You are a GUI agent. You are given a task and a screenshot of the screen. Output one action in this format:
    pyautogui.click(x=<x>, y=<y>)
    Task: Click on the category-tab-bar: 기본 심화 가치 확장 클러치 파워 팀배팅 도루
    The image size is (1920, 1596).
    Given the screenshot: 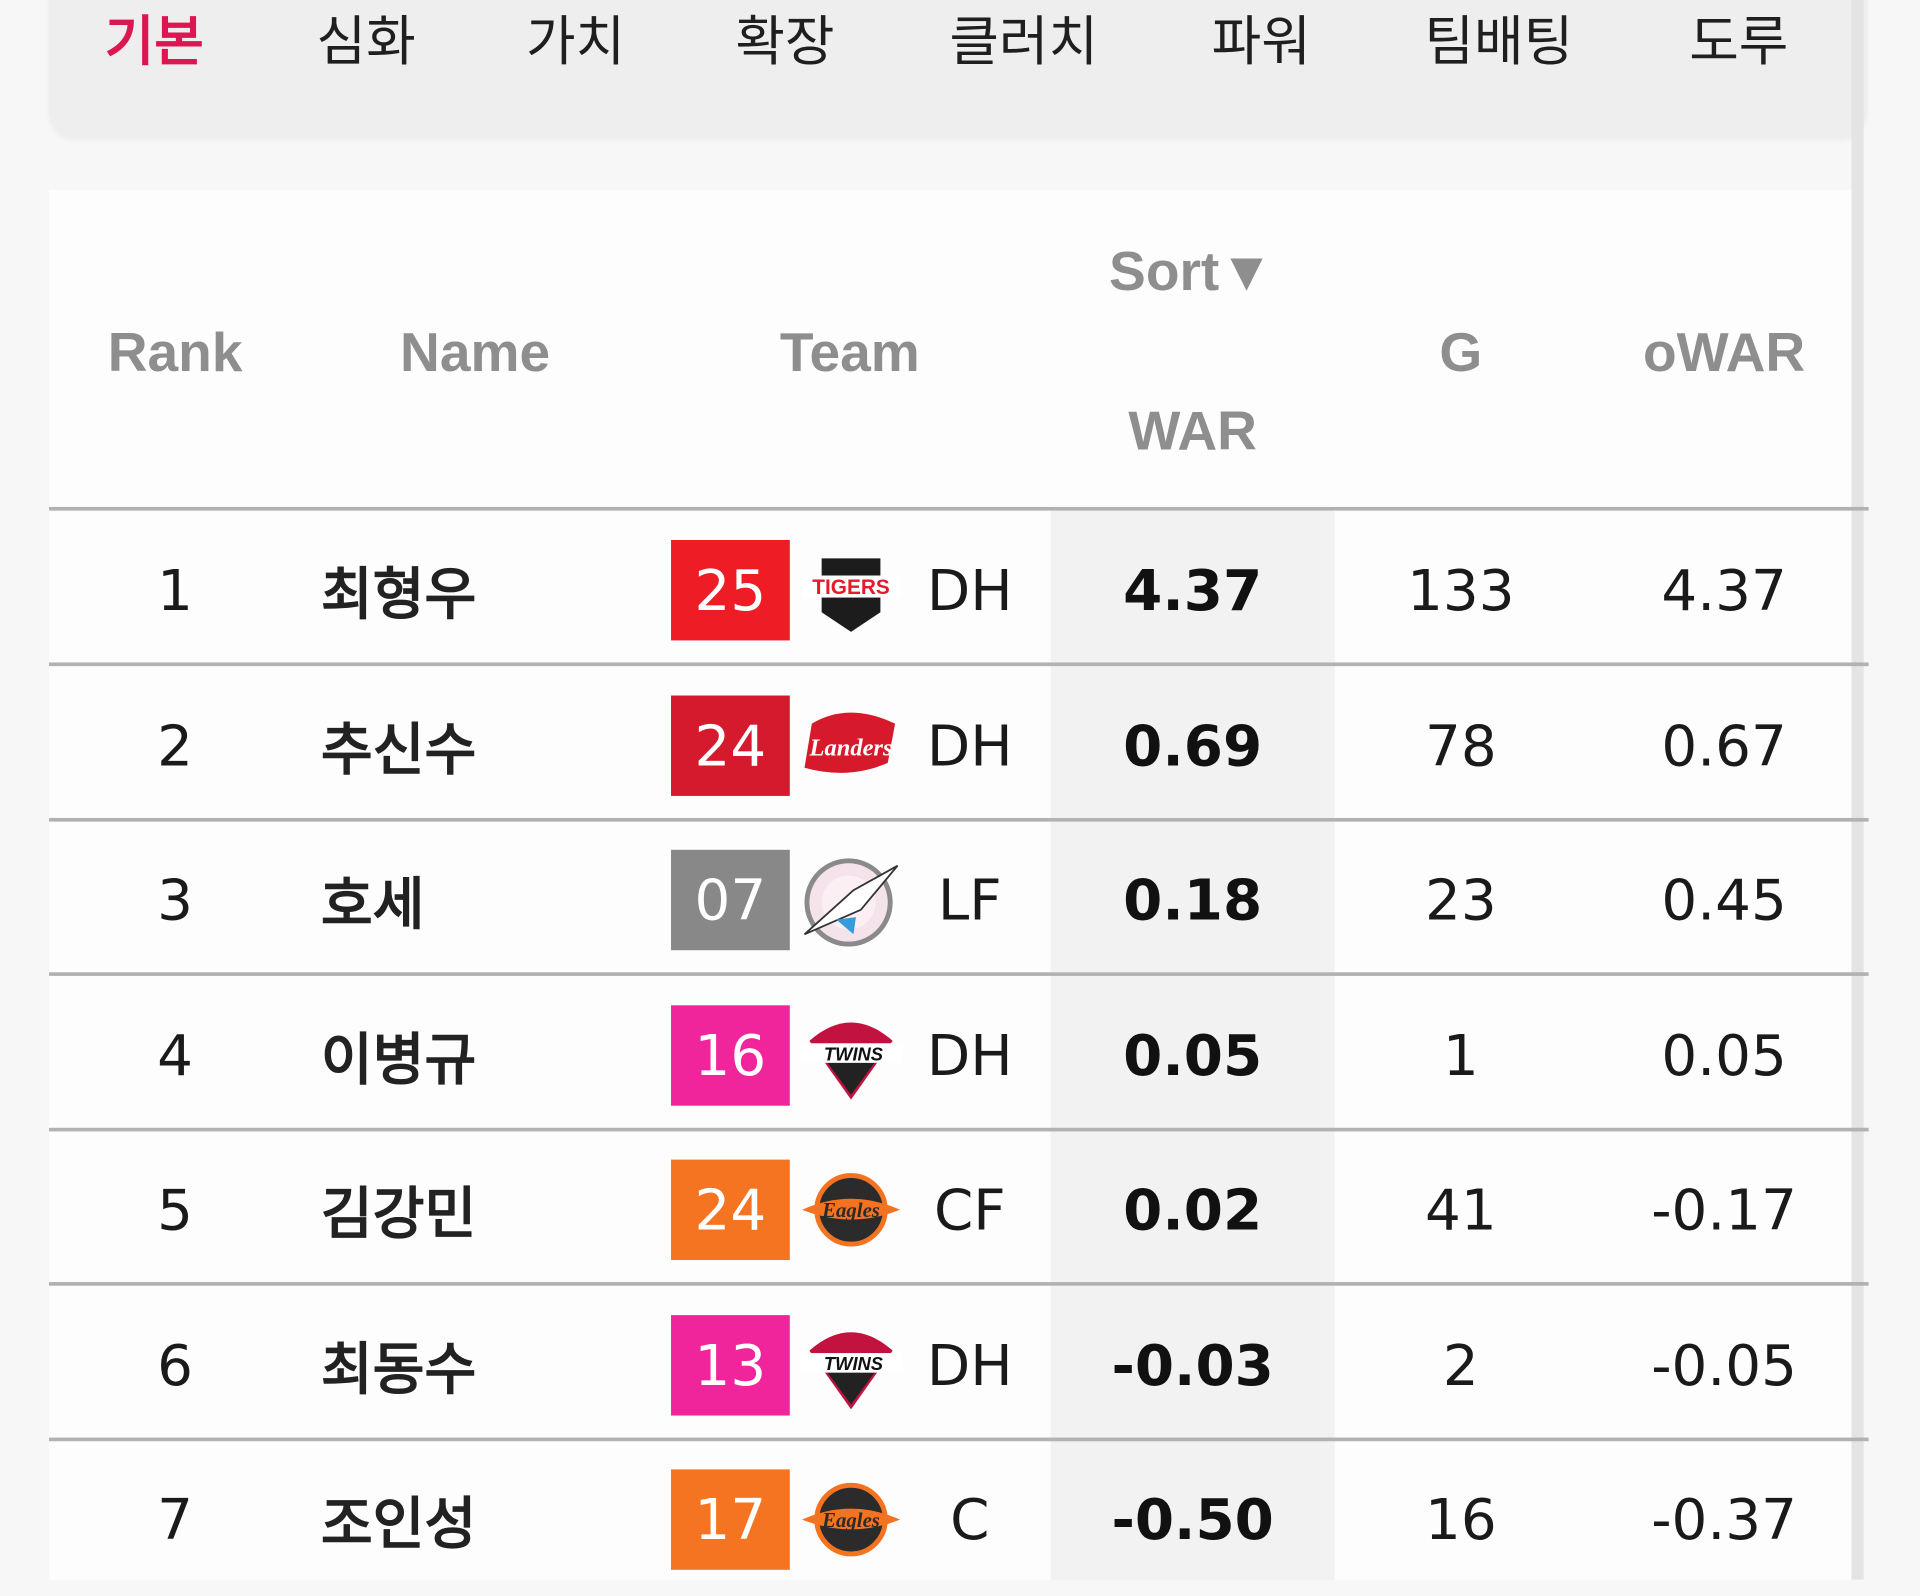 What is the action you would take?
    pyautogui.click(x=958, y=69)
    